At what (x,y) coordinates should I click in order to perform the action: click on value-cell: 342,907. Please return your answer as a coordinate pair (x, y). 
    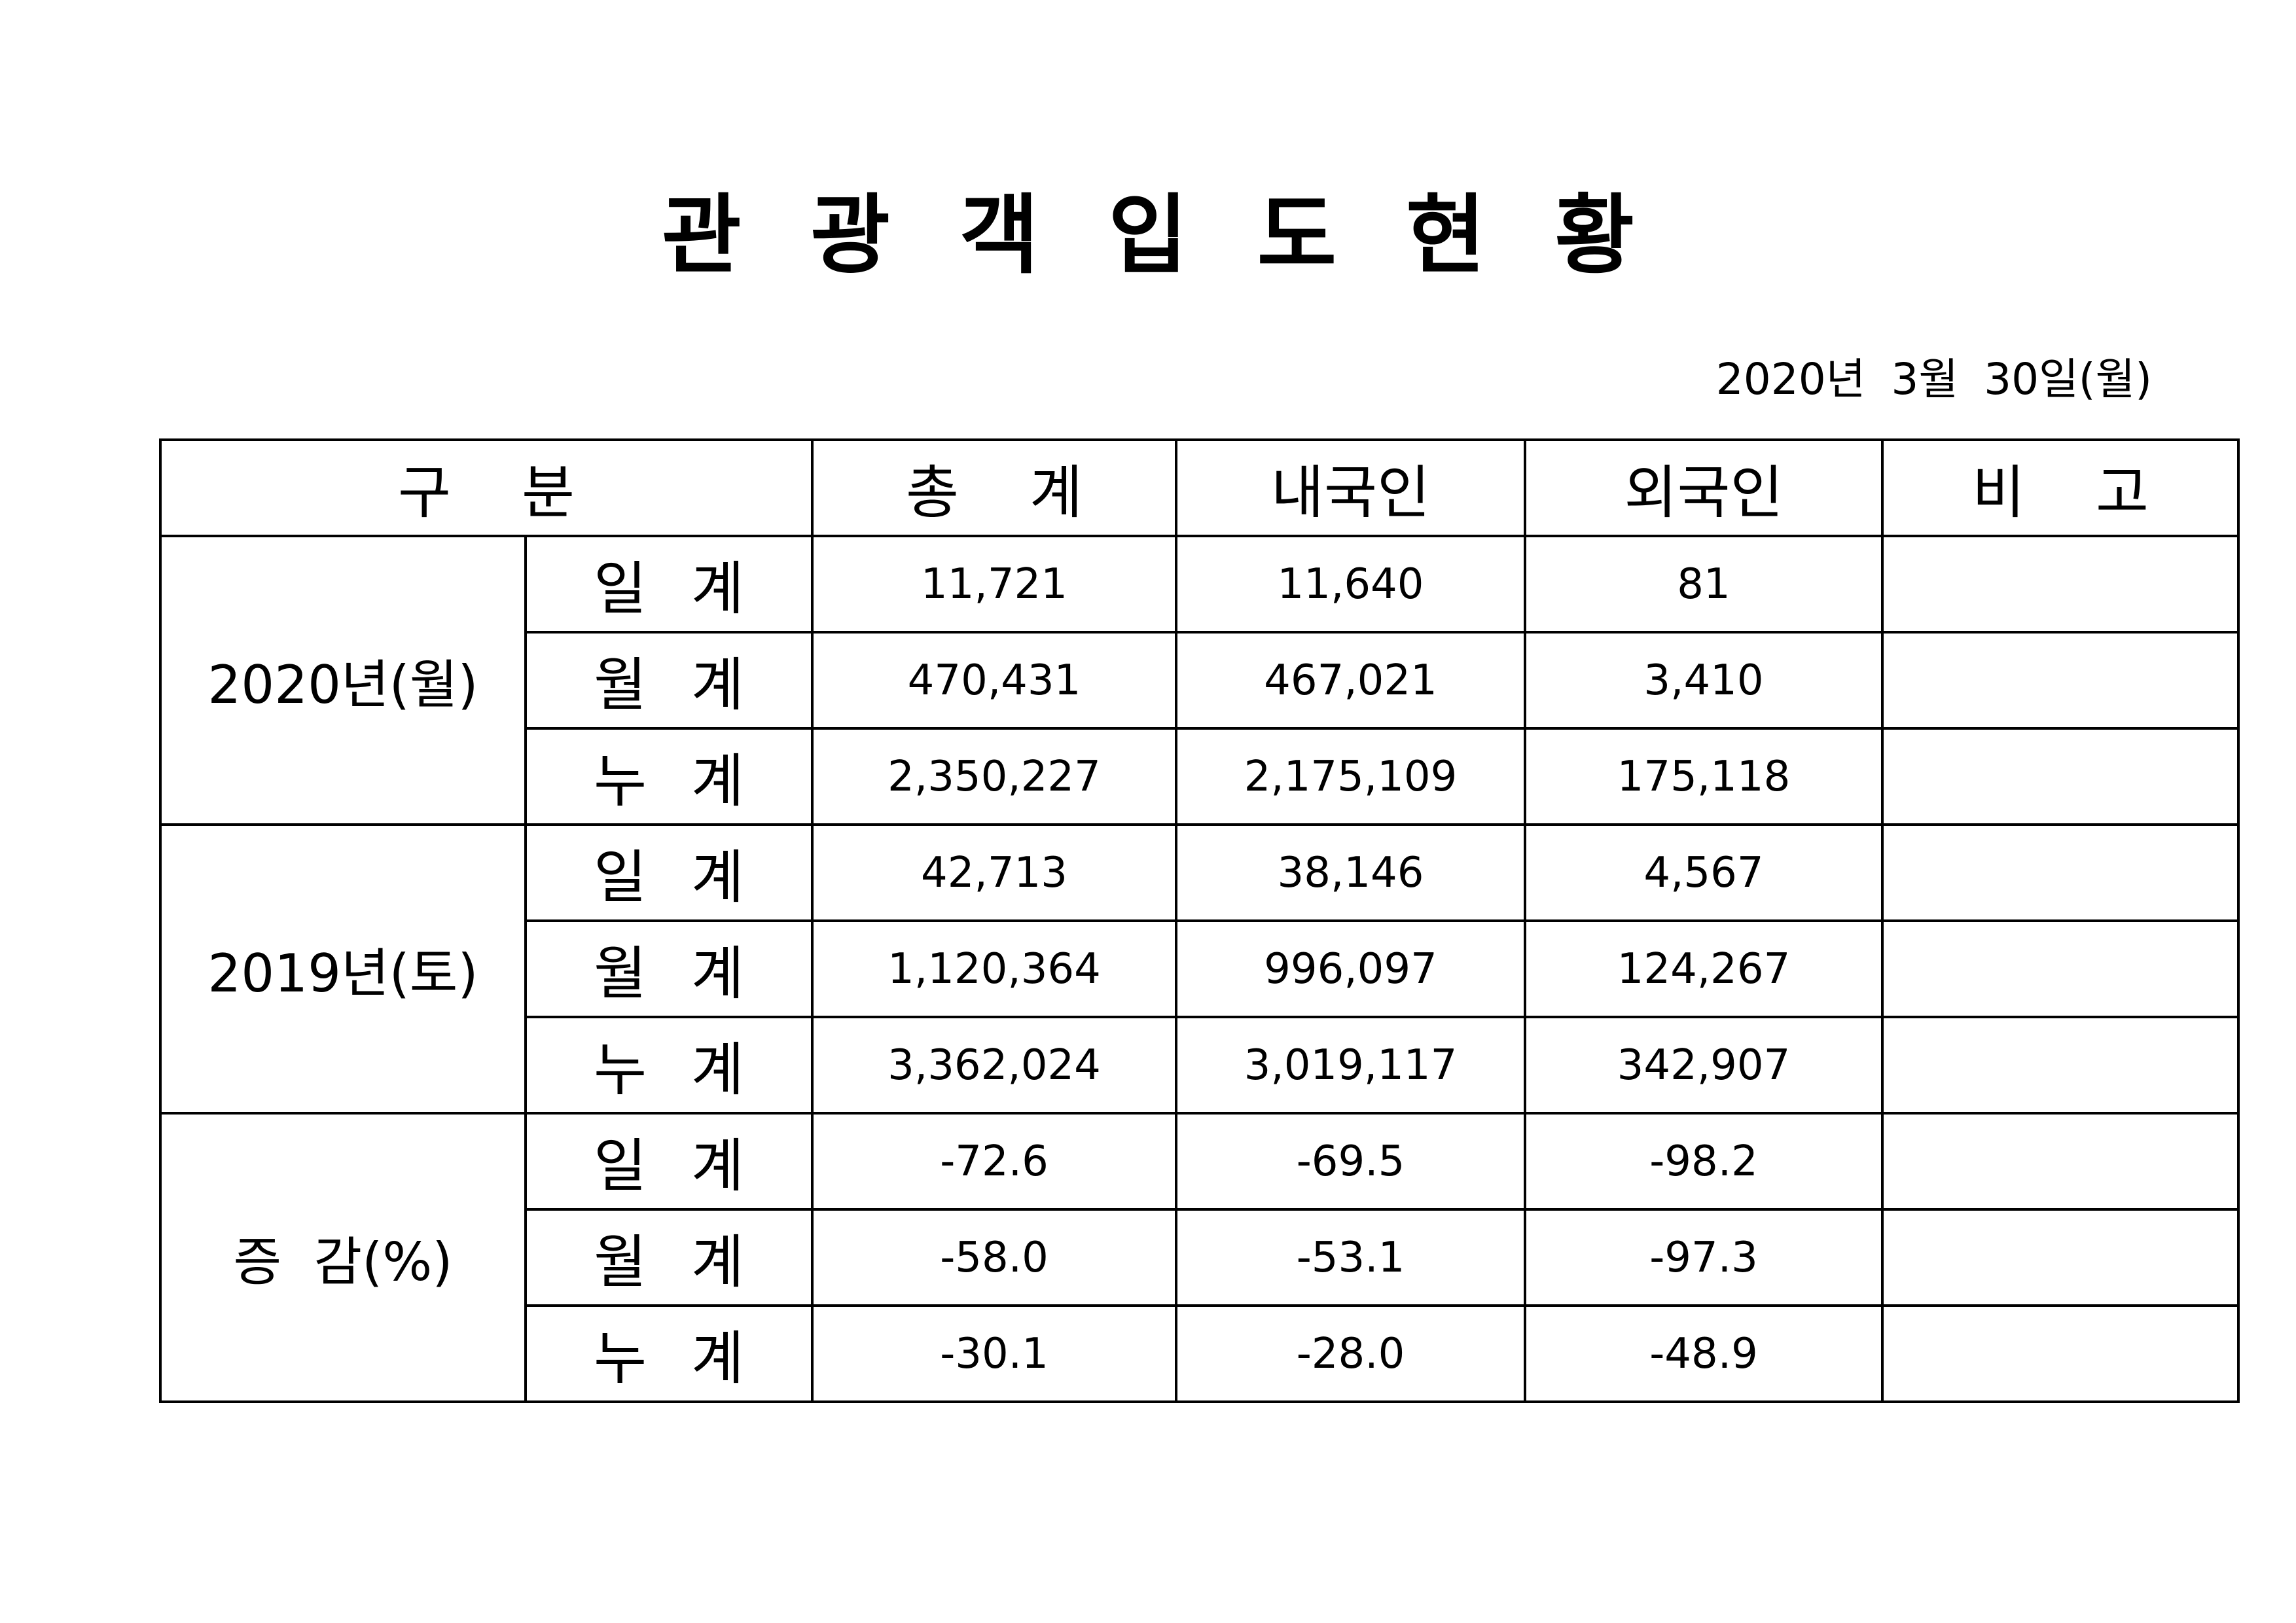
    Looking at the image, I should click on (1704, 1065).